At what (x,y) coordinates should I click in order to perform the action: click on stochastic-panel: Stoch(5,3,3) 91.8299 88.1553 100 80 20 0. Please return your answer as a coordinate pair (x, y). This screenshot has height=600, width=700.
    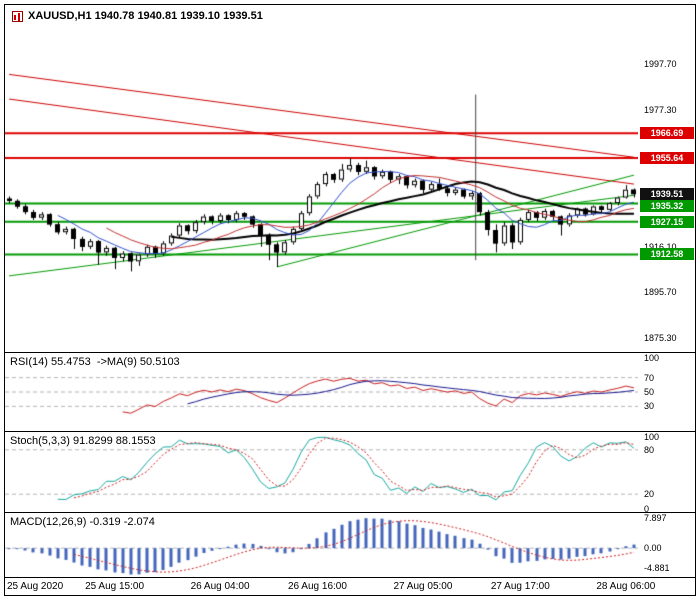
    Looking at the image, I should click on (350, 471).